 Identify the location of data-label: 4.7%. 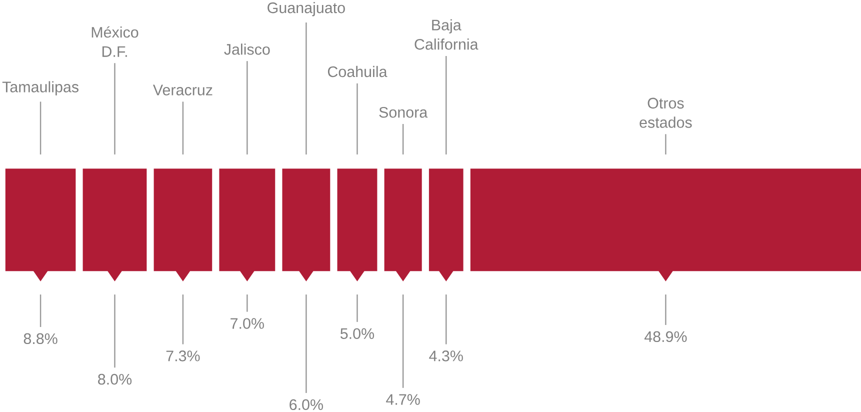
(403, 399).